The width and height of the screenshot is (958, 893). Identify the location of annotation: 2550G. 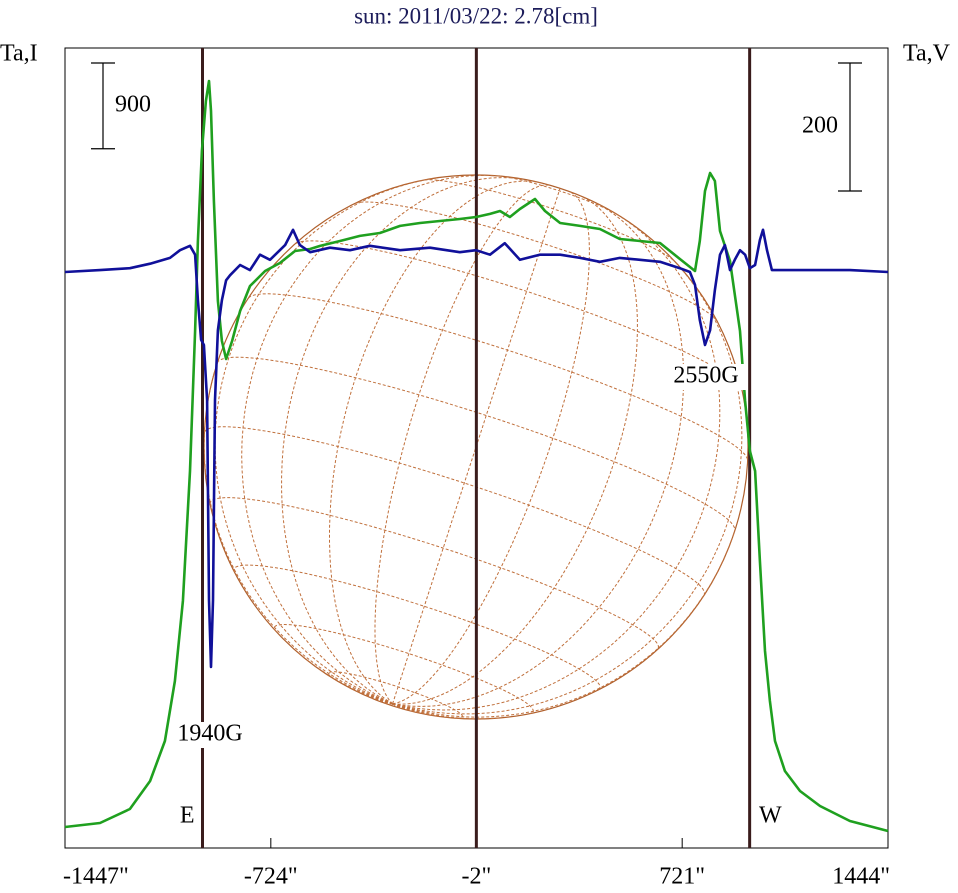
(705, 376).